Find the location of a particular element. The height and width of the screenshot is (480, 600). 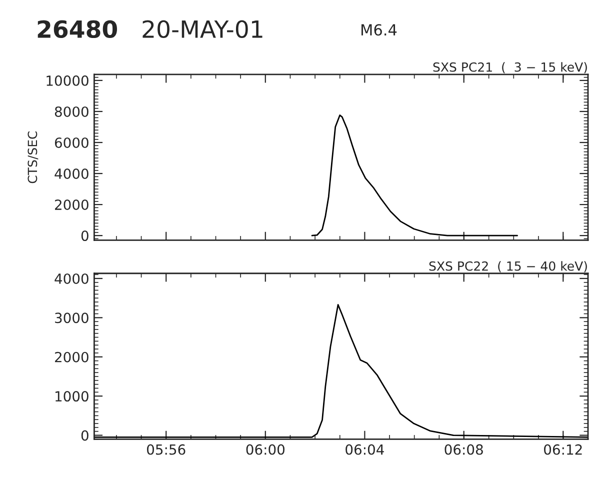

y-tick-label: 1000 is located at coordinates (72, 396).